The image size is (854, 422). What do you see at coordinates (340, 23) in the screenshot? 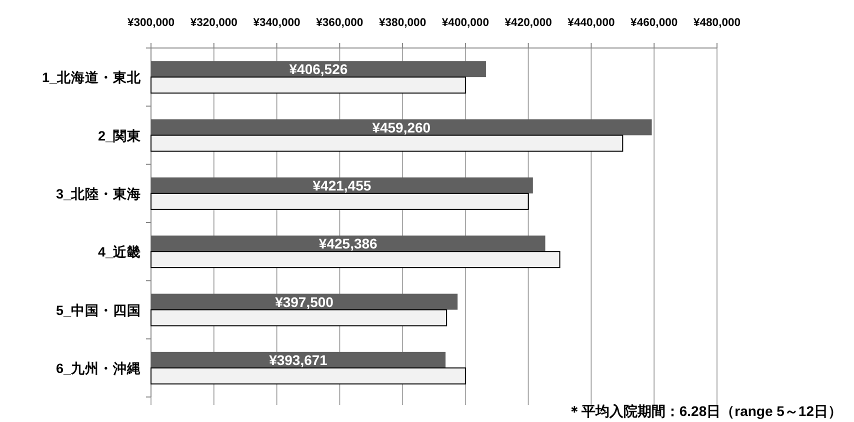
I see `x-tick-label: ¥360,000` at bounding box center [340, 23].